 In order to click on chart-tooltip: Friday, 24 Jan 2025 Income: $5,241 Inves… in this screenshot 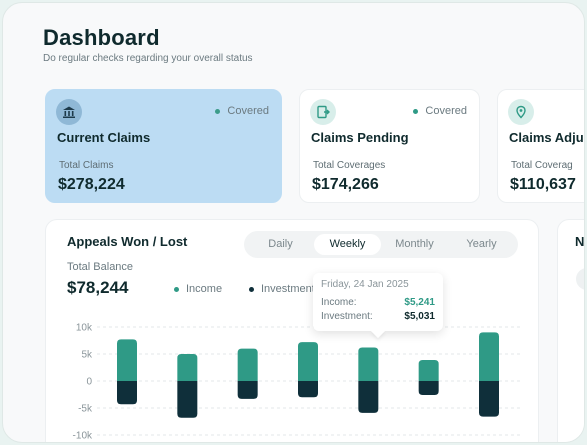, I will do `click(378, 306)`.